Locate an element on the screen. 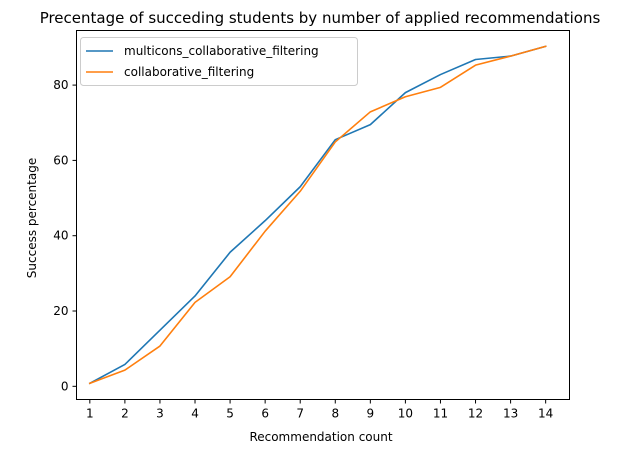  legend-box is located at coordinates (219, 61).